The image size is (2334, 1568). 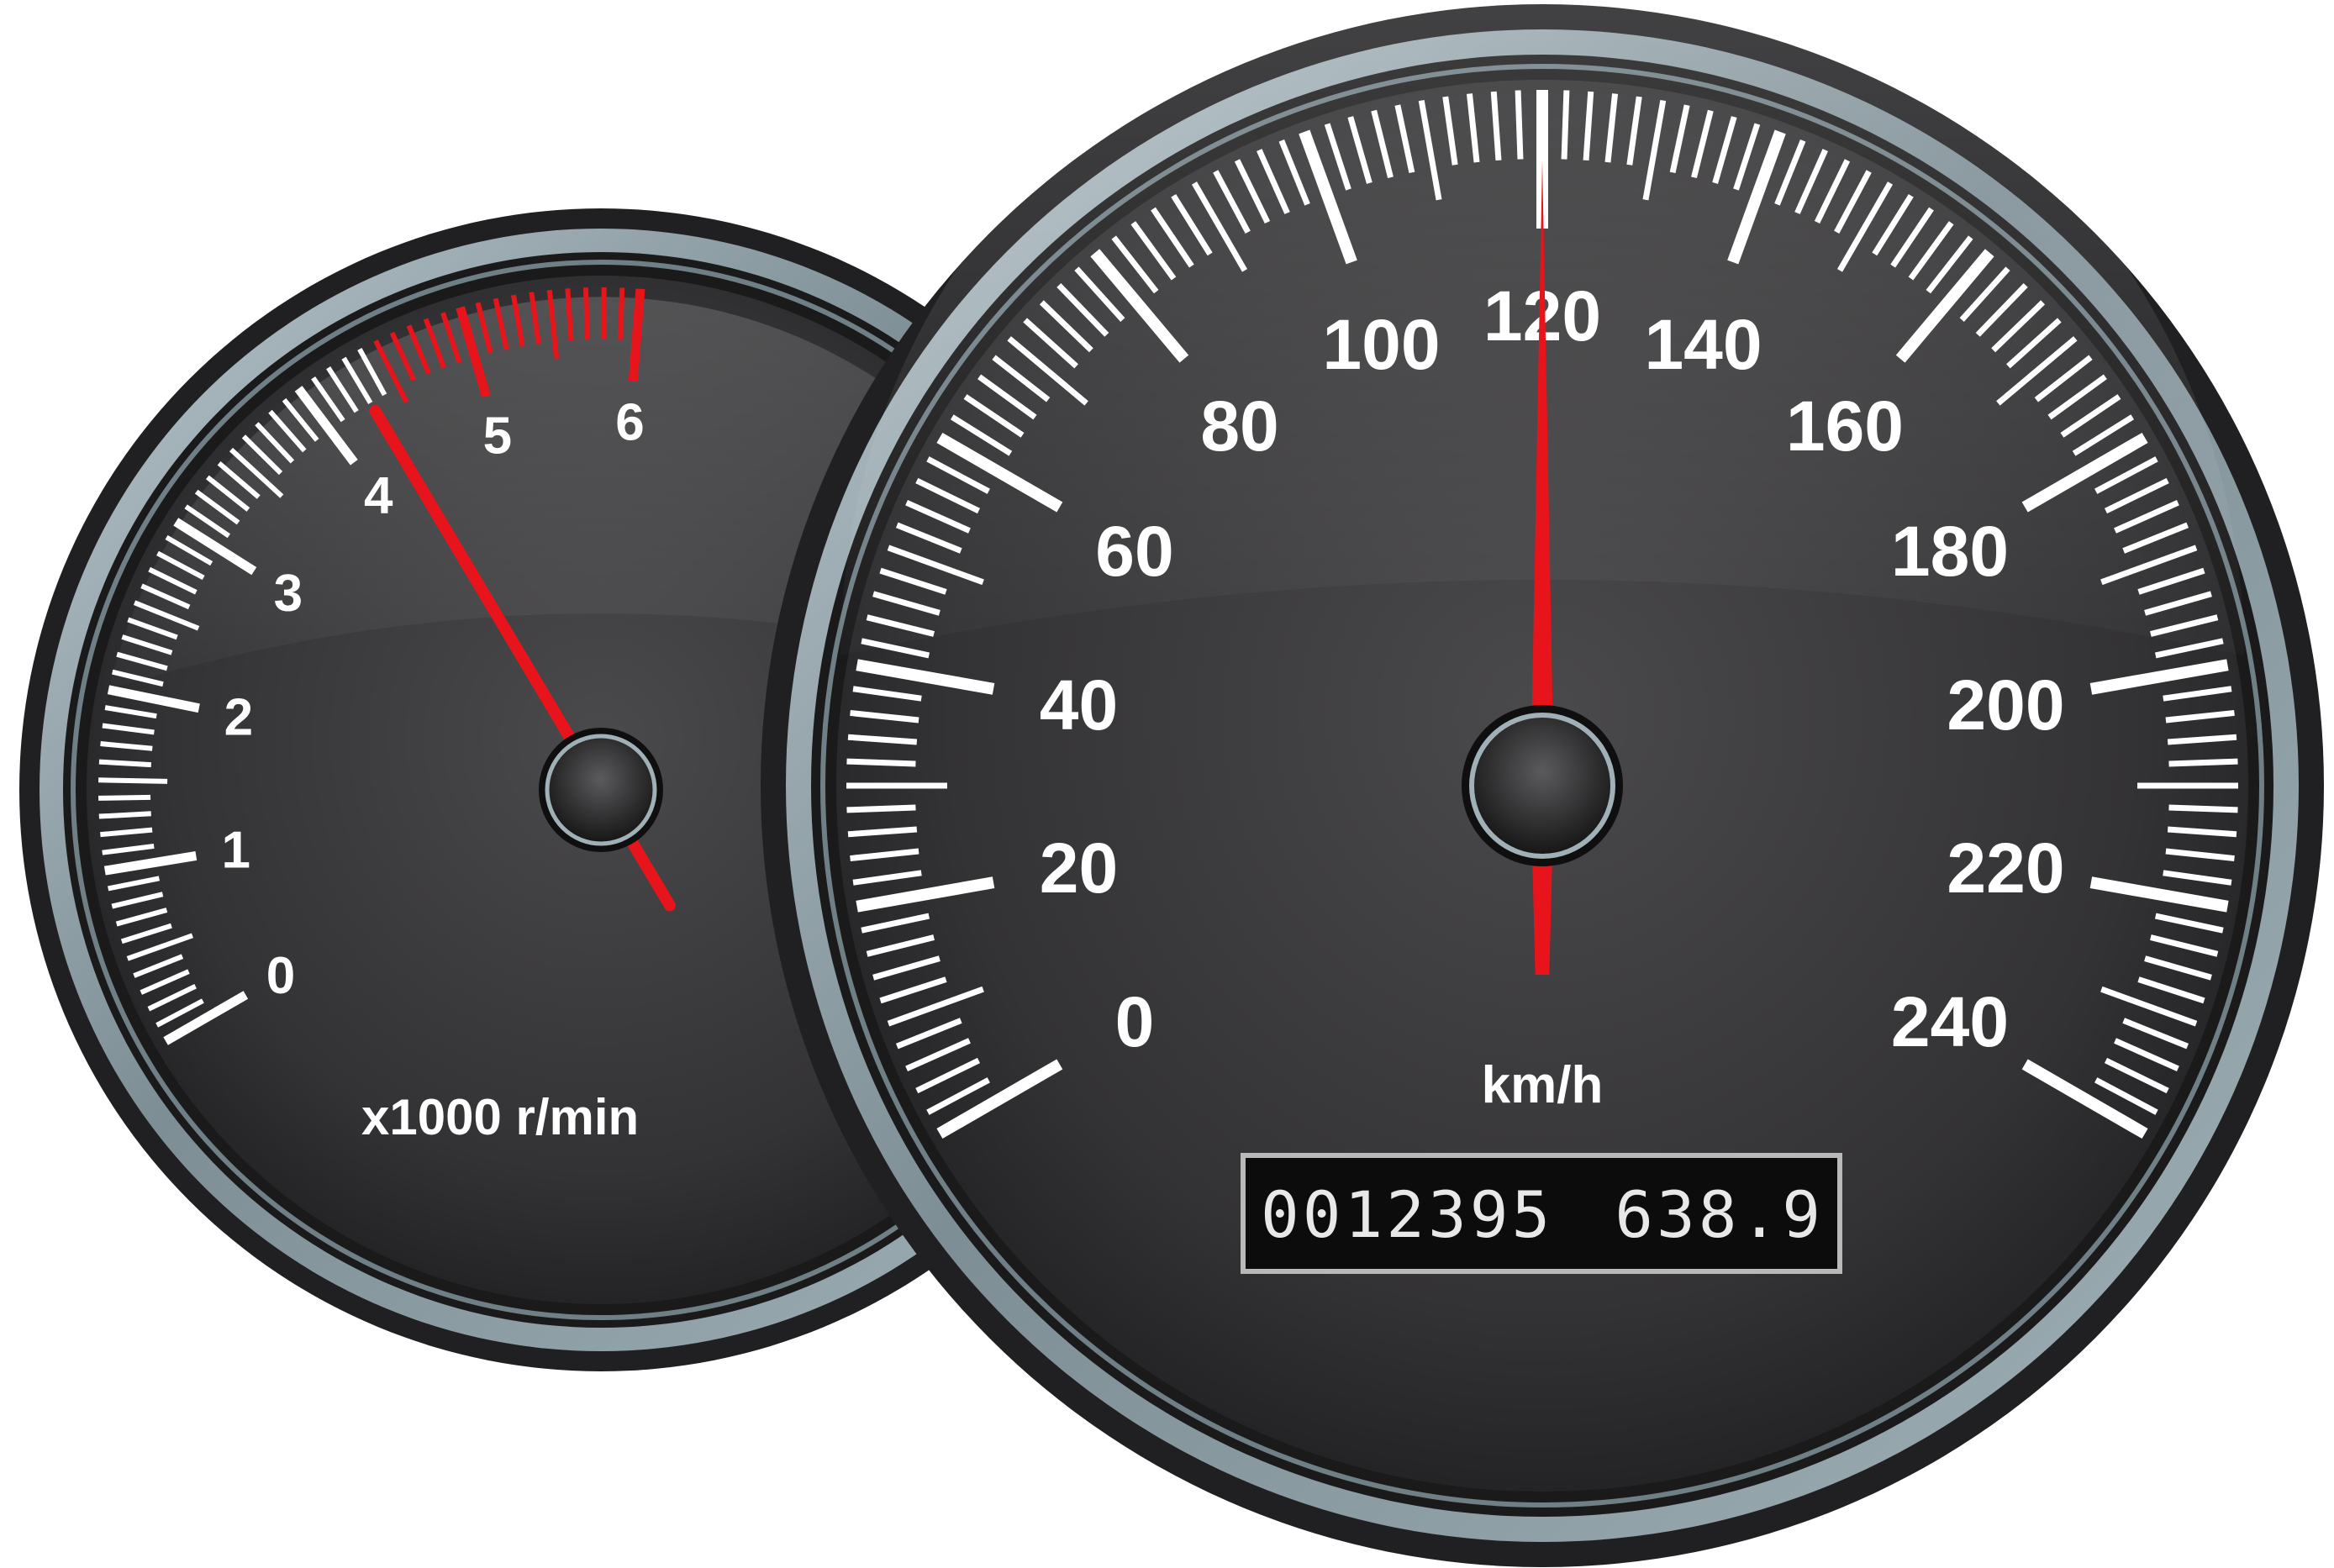 What do you see at coordinates (2006, 706) in the screenshot?
I see `speedometer-tick-label: 200` at bounding box center [2006, 706].